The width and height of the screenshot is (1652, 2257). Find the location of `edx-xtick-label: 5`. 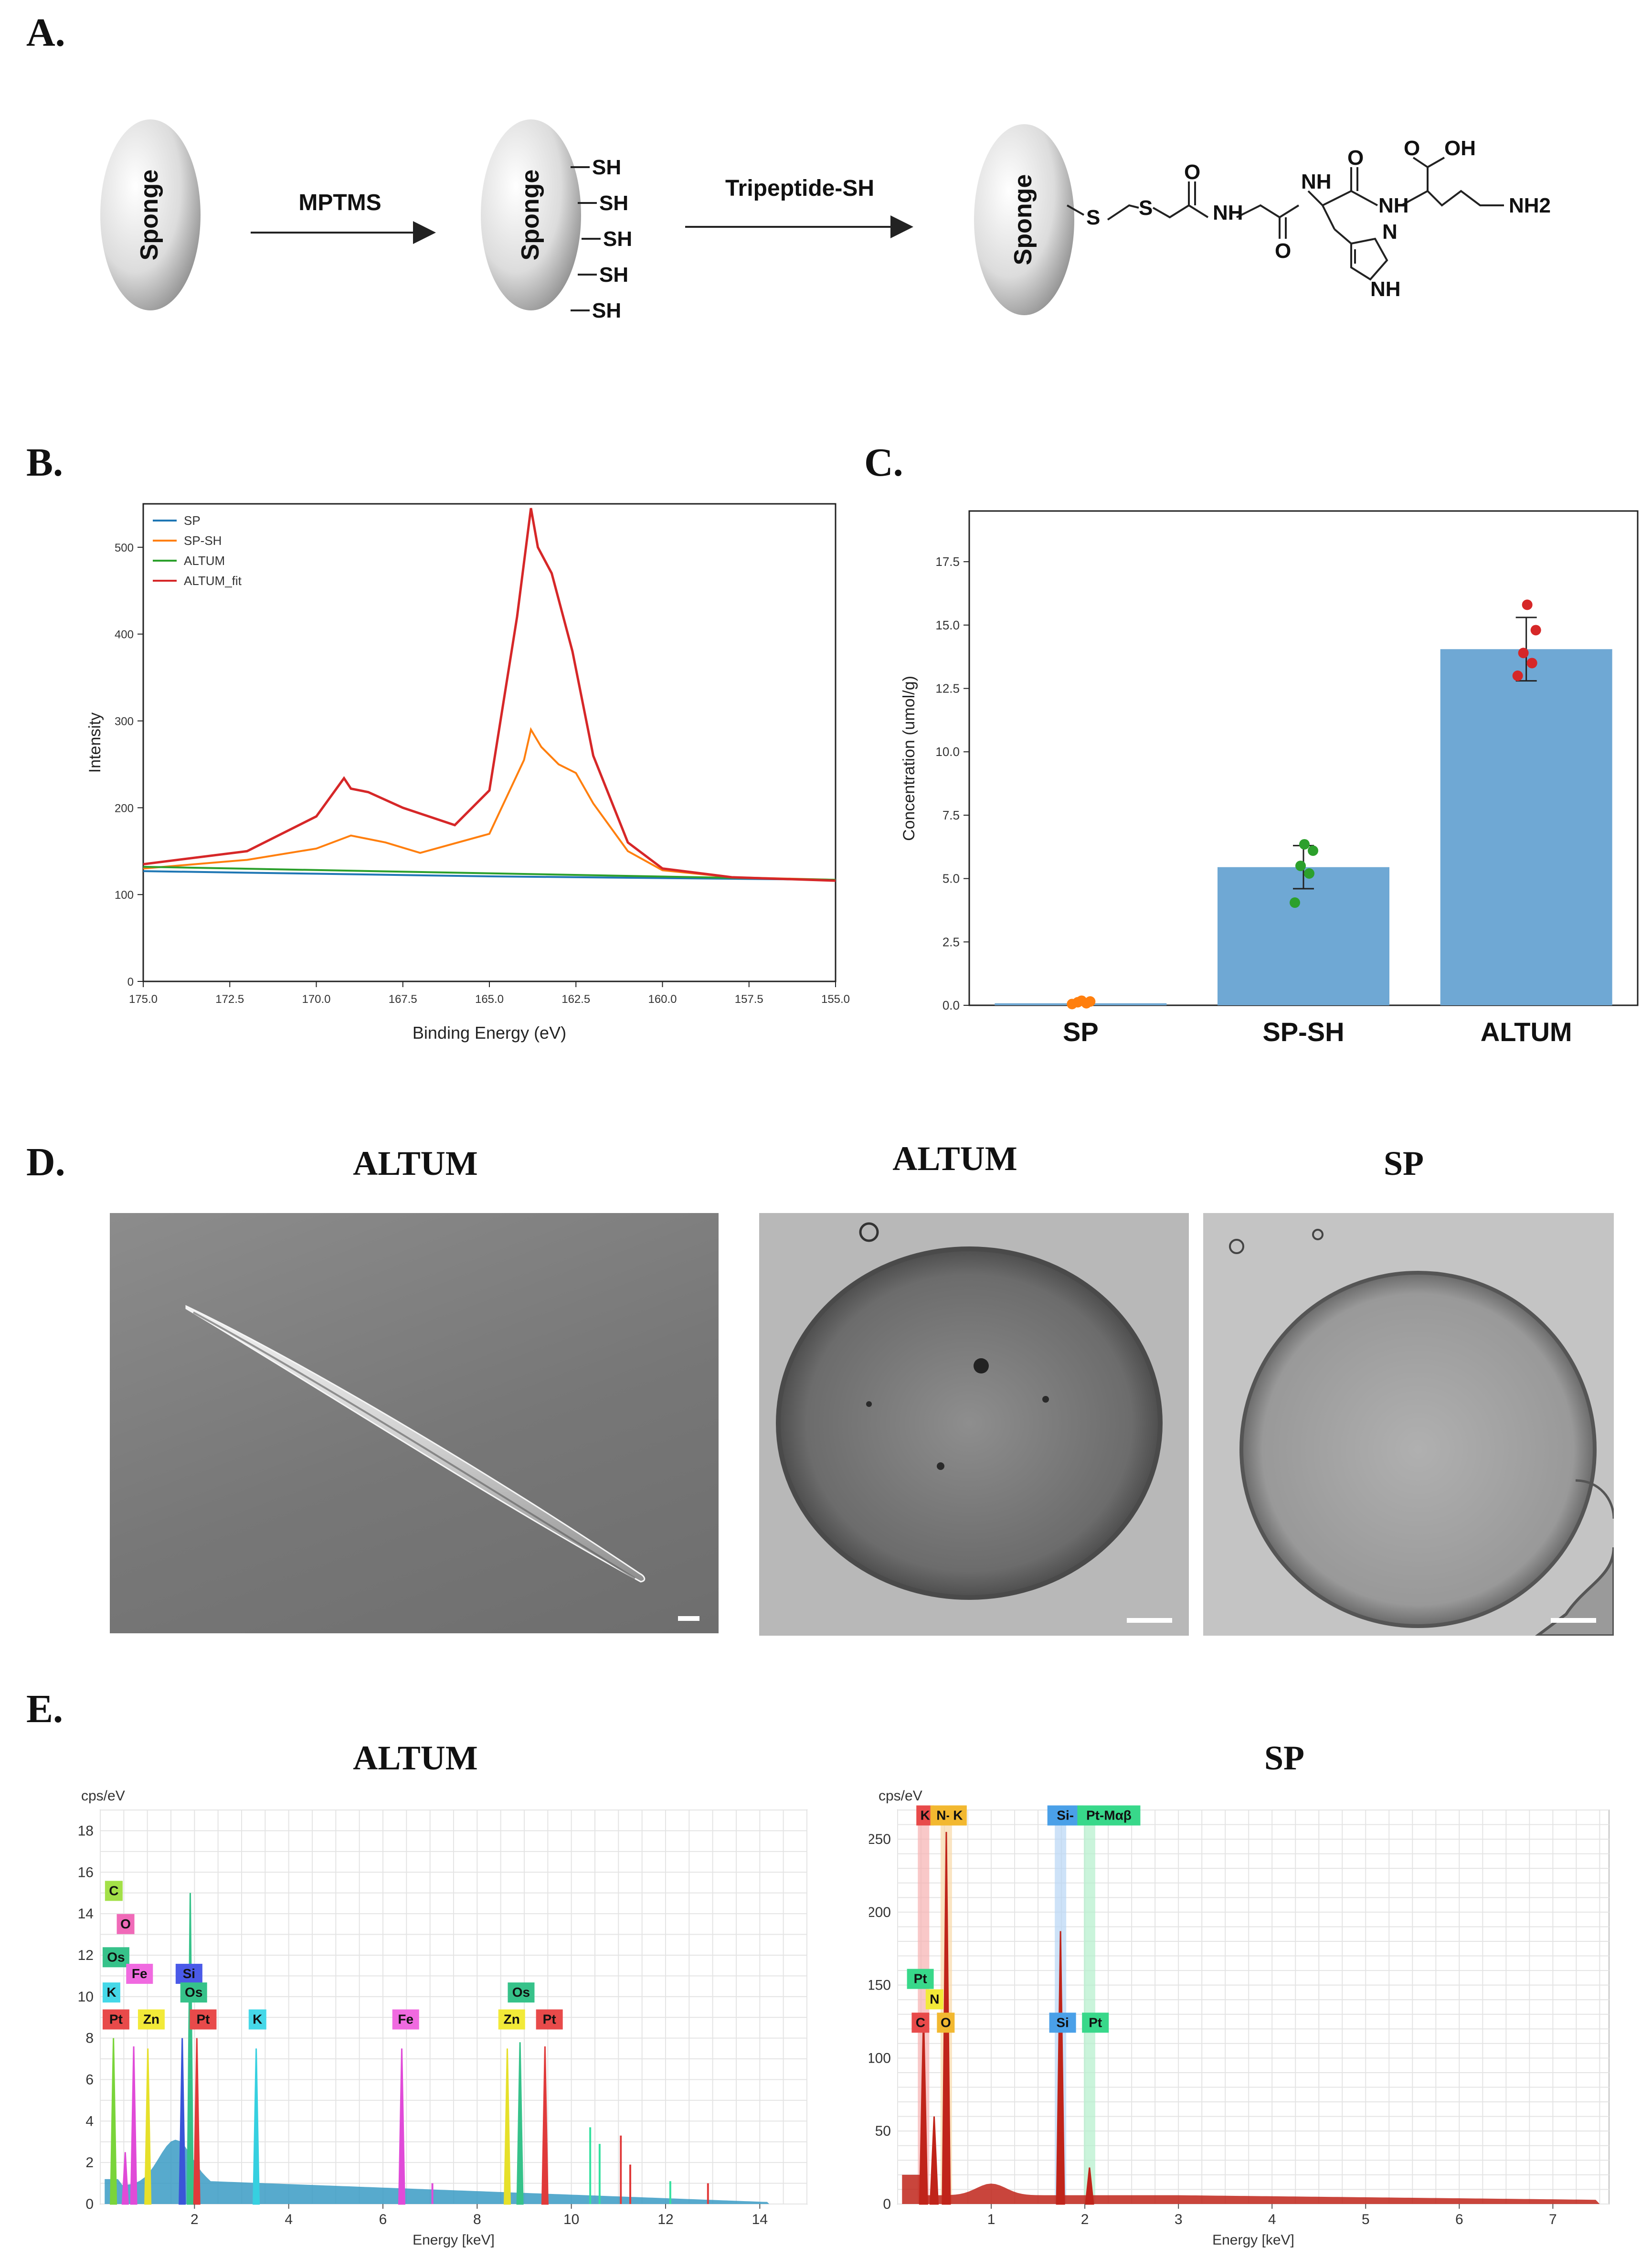

edx-xtick-label: 5 is located at coordinates (1366, 2220).